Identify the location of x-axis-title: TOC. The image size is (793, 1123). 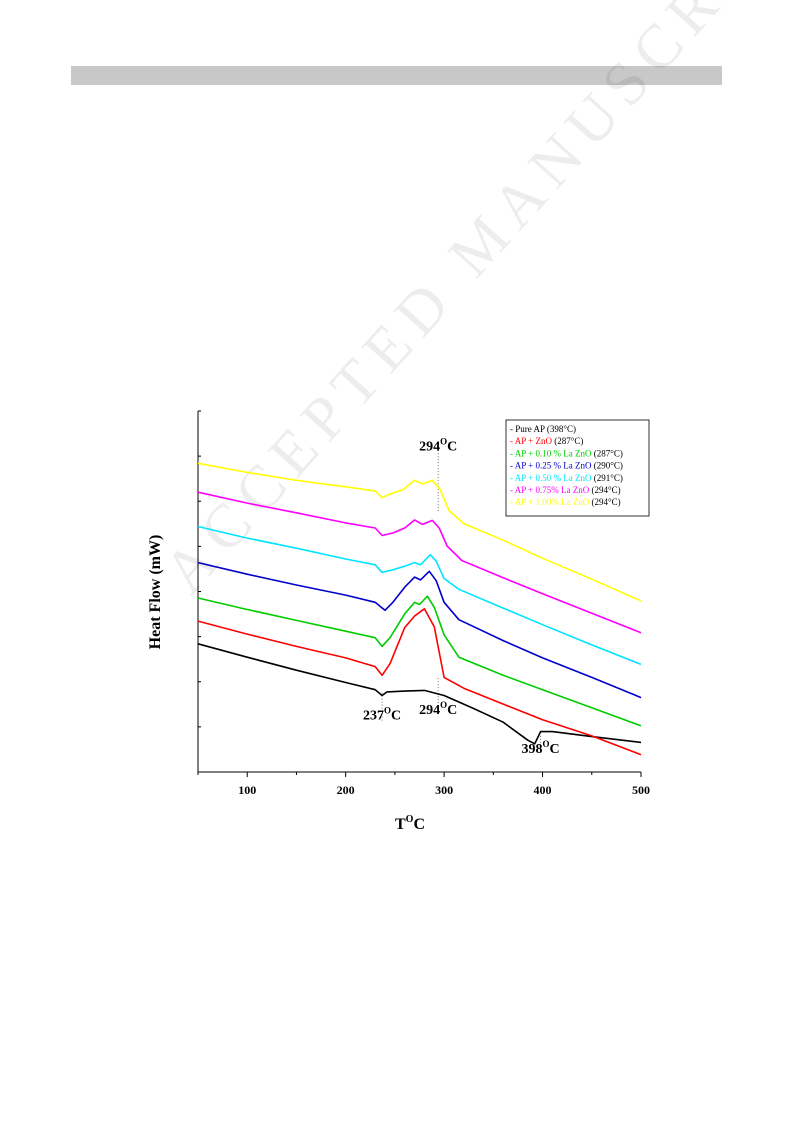
(410, 823).